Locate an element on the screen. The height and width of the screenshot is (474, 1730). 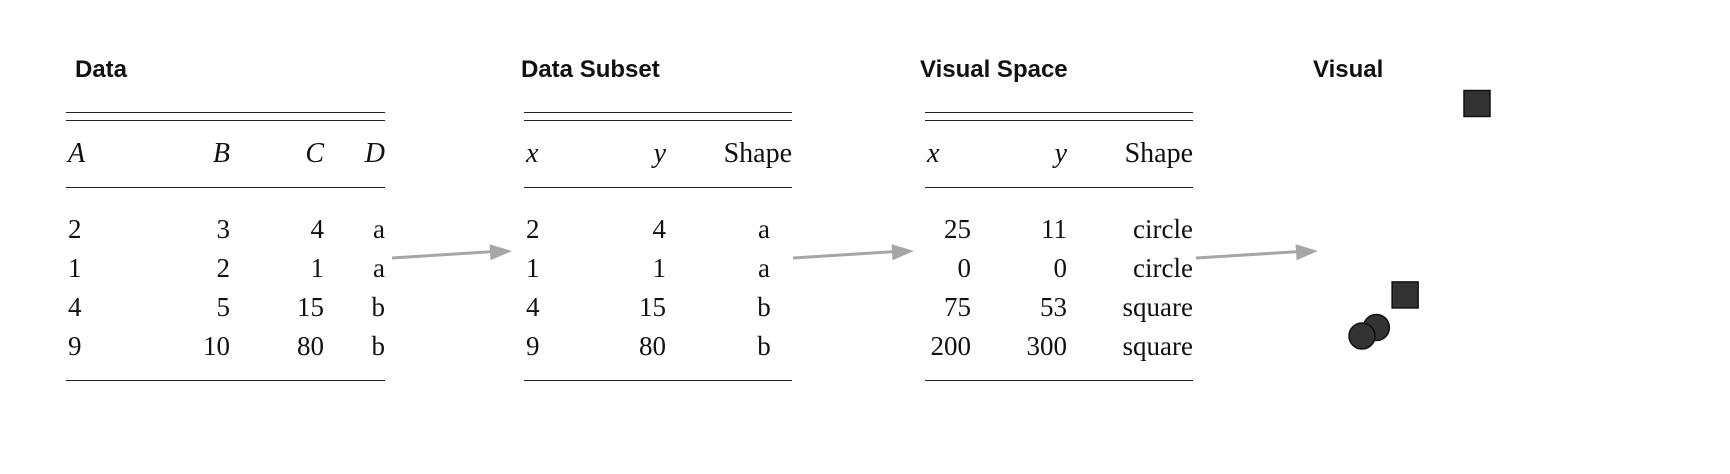
table-row: 2 3 4 a is located at coordinates (225, 229).